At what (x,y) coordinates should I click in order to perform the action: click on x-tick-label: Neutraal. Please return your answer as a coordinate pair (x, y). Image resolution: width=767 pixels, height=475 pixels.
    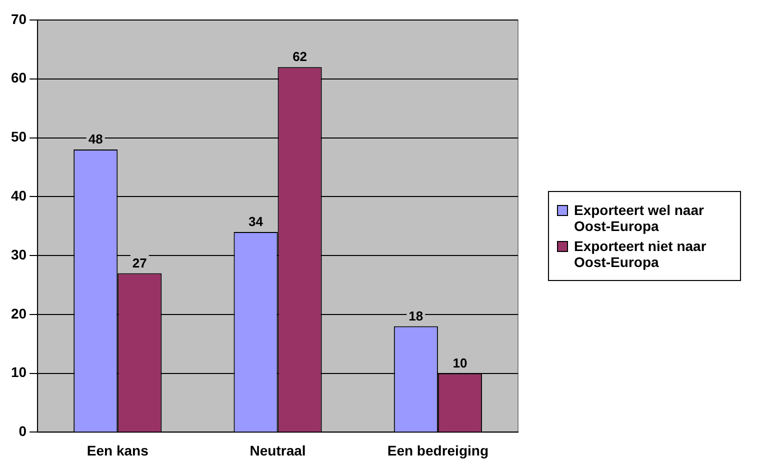
    Looking at the image, I should click on (278, 450).